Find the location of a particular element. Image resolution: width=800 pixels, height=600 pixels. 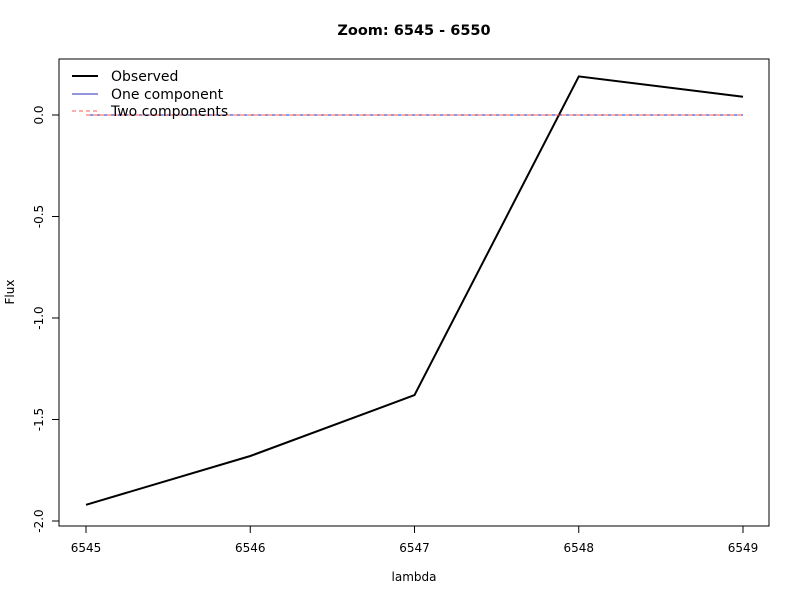

legend-label: Observed is located at coordinates (144, 77).